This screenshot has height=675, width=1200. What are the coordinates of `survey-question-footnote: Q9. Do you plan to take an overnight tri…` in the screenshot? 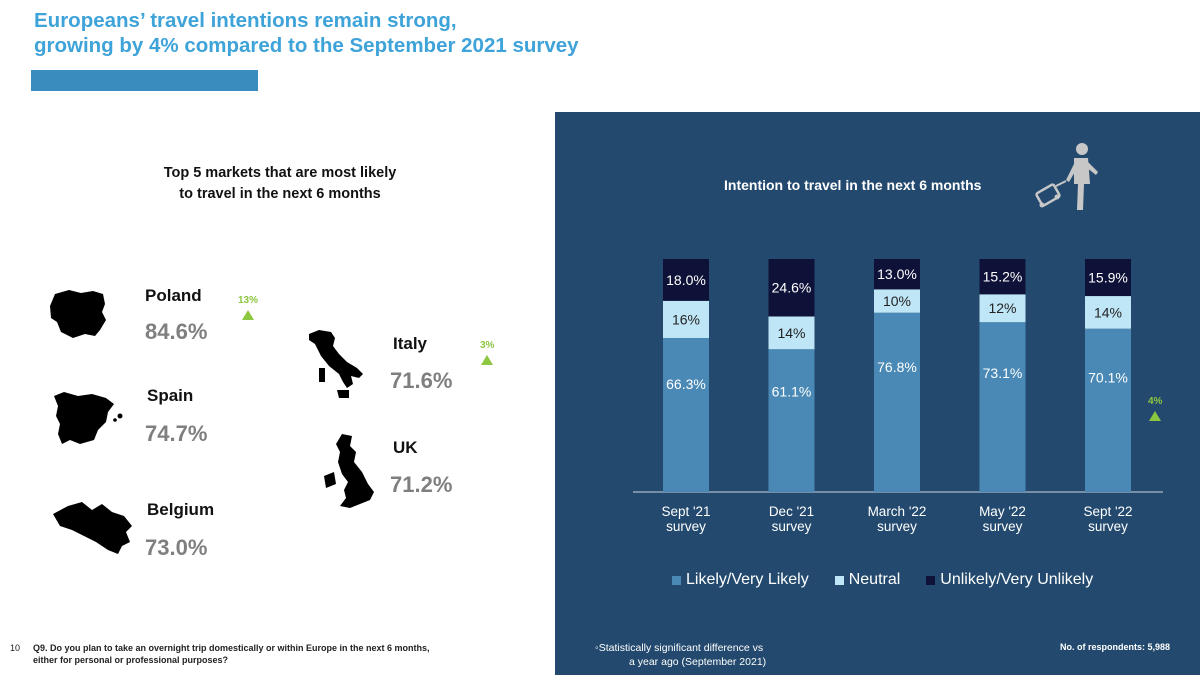 It's located at (231, 654).